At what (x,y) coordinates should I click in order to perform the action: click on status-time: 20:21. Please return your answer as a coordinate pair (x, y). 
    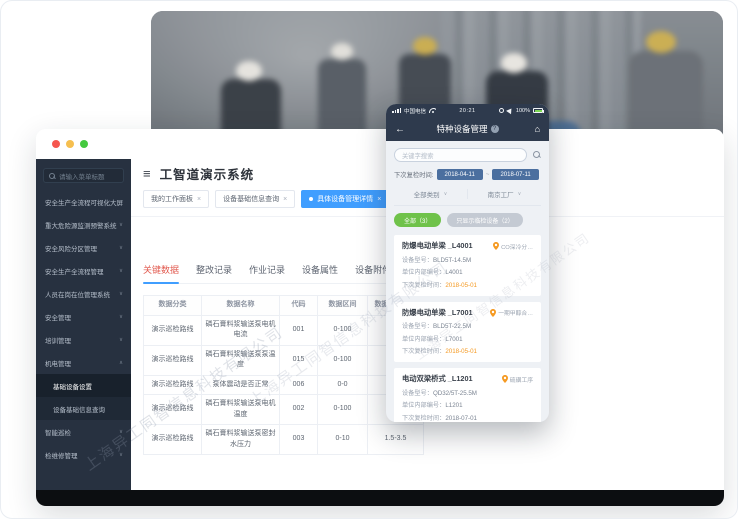
    Looking at the image, I should click on (467, 110).